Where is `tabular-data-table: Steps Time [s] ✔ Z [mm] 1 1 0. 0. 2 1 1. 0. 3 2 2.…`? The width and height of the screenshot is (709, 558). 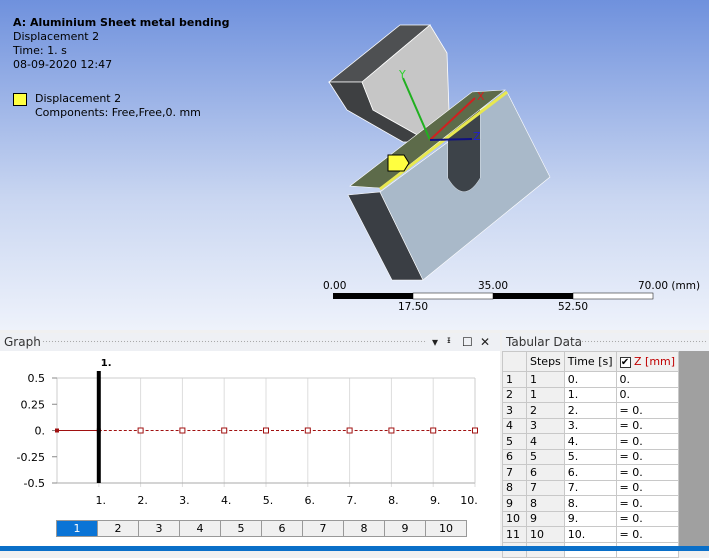 tabular-data-table: Steps Time [s] ✔ Z [mm] 1 1 0. 0. 2 1 1. 0. 3 2 2.… is located at coordinates (591, 454).